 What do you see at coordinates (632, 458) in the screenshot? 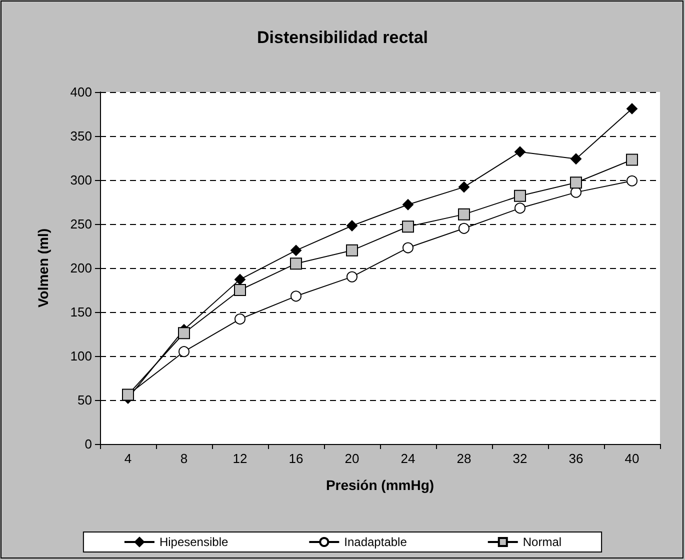
I see `x-tick-label: 40` at bounding box center [632, 458].